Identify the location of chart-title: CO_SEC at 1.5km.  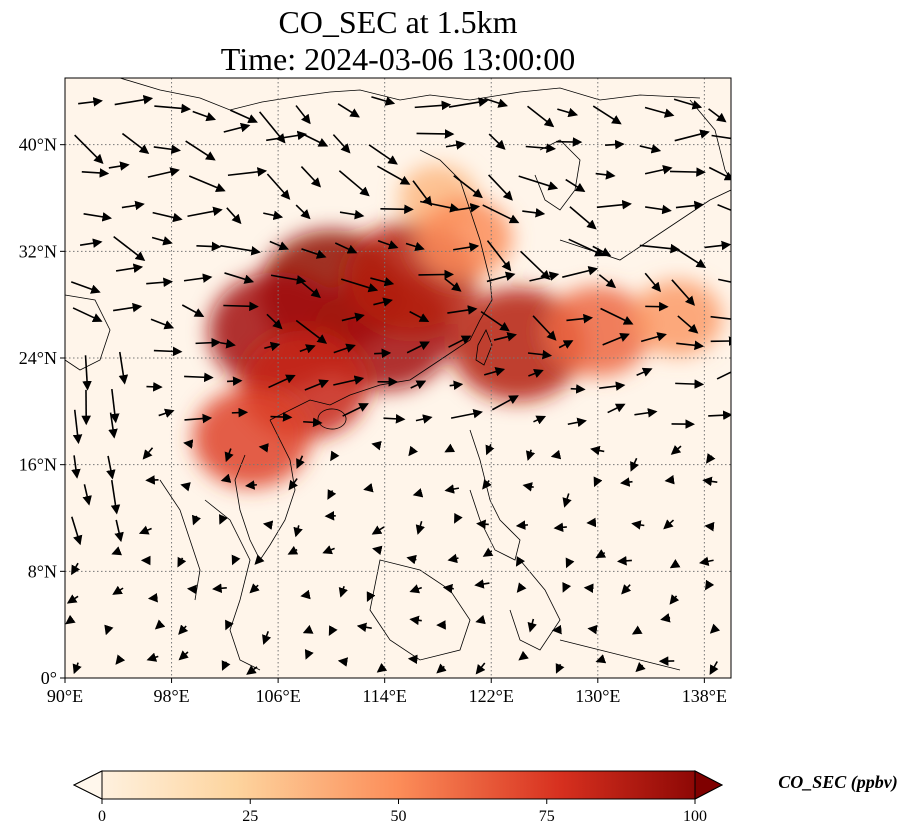
(397, 22).